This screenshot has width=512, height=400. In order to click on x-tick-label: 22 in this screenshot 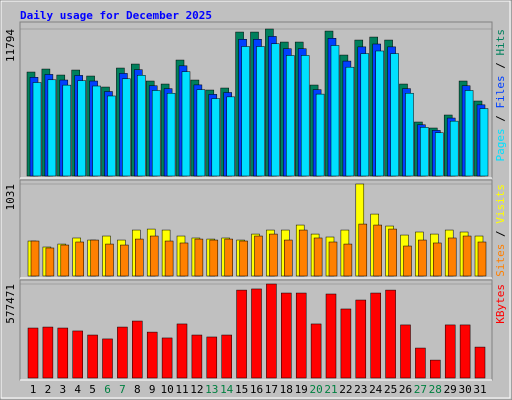, I will do `click(345, 389)`.